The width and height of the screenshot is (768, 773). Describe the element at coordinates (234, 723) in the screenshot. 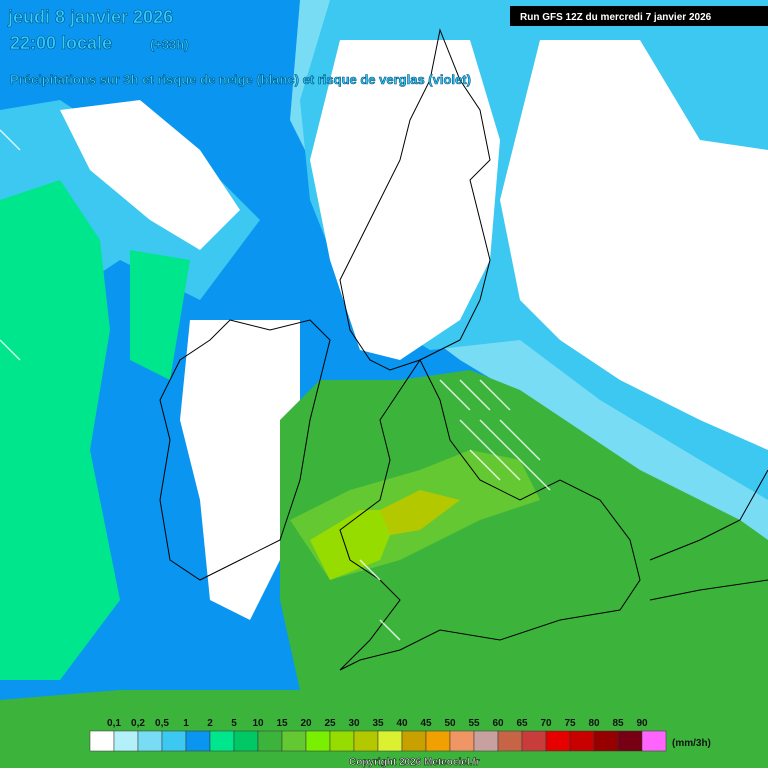

I see `legend-label: 5` at that location.